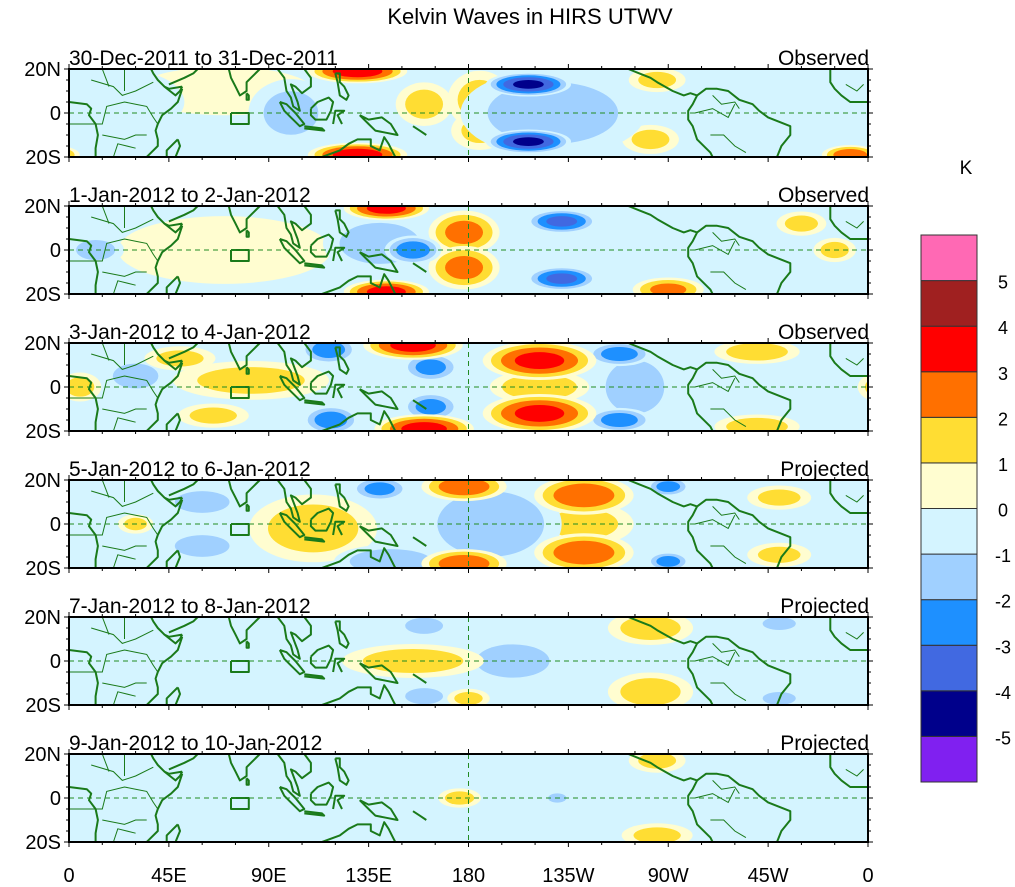 Image resolution: width=1015 pixels, height=887 pixels. What do you see at coordinates (668, 876) in the screenshot?
I see `x-tick-label: 90W` at bounding box center [668, 876].